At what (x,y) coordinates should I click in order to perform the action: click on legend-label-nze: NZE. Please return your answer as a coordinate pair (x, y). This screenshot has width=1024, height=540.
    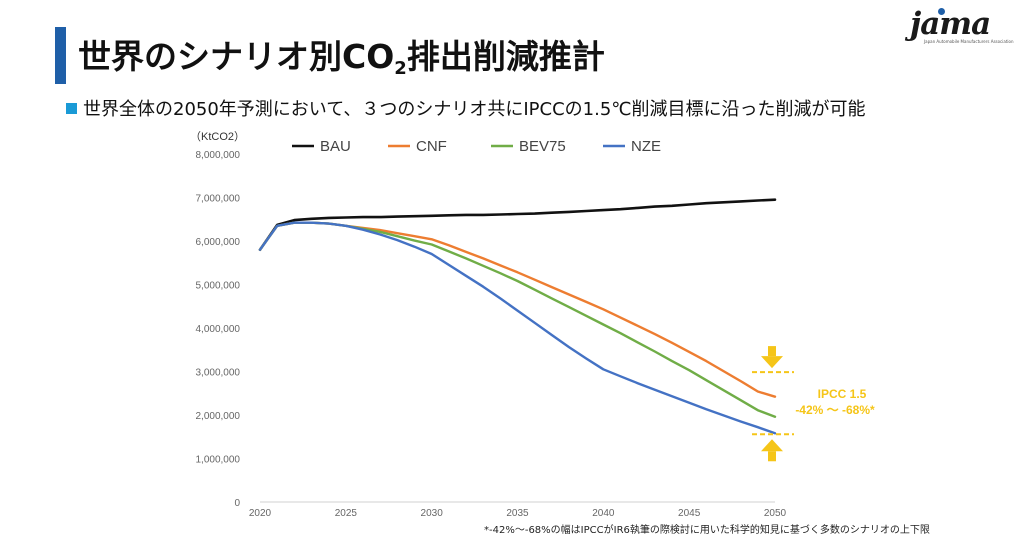
    Looking at the image, I should click on (646, 146).